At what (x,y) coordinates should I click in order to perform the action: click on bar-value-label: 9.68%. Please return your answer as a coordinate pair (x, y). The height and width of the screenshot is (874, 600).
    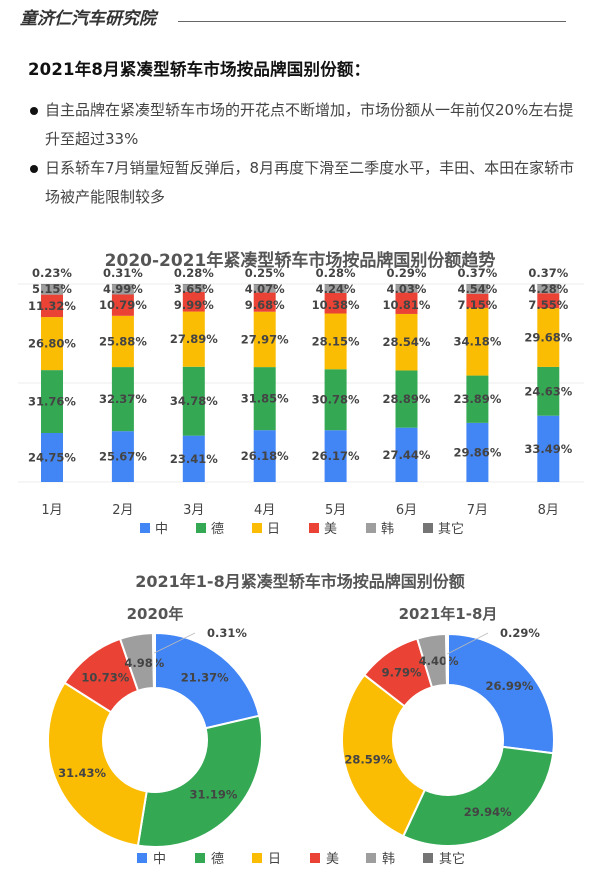
    Looking at the image, I should click on (265, 305).